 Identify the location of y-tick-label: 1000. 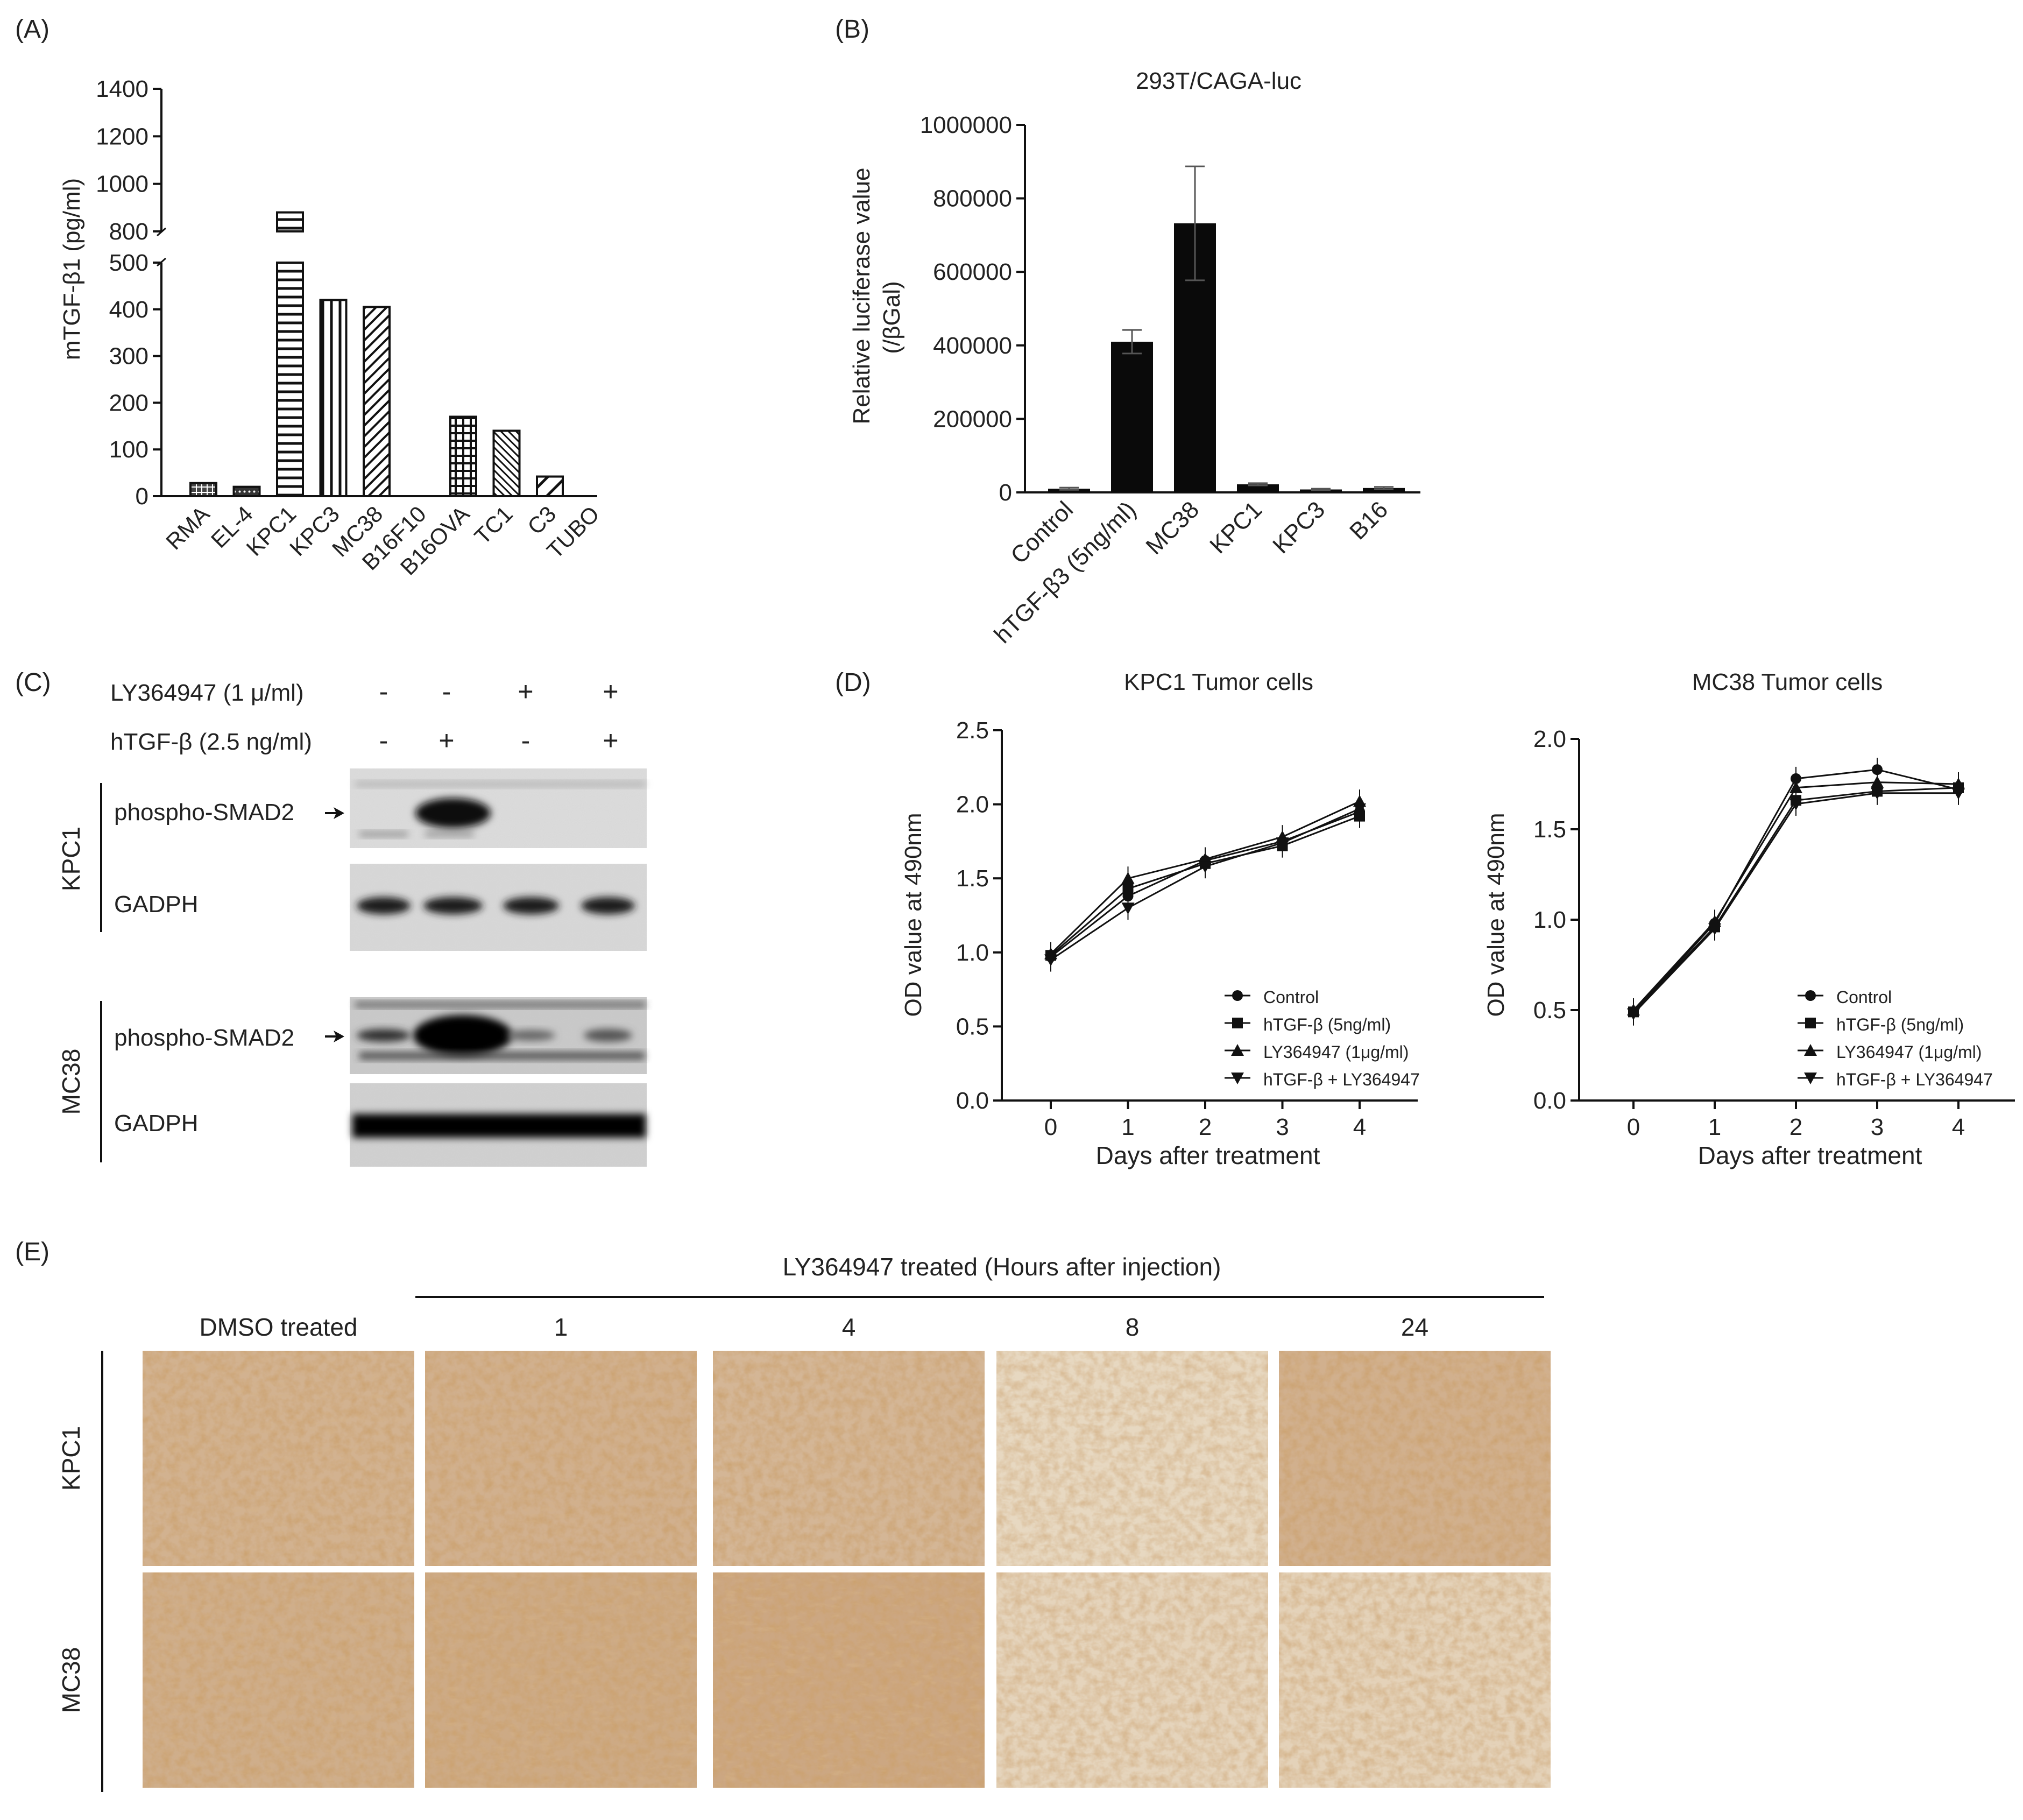
(122, 184).